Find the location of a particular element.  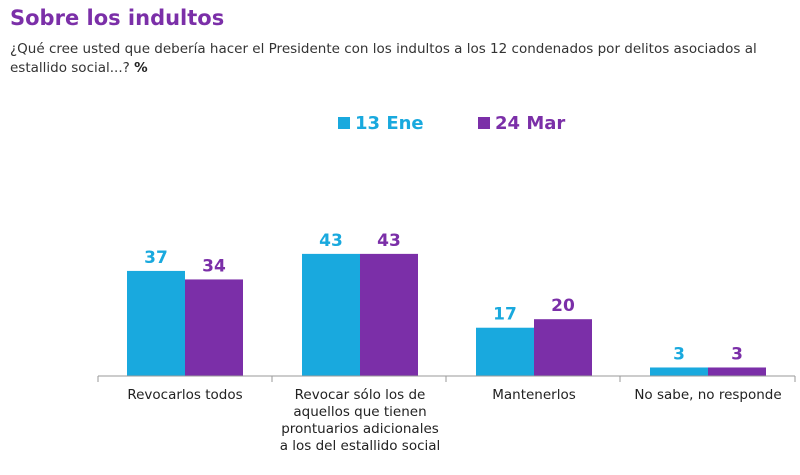

category-label-3-line-1: Mantenerlos is located at coordinates (534, 395).